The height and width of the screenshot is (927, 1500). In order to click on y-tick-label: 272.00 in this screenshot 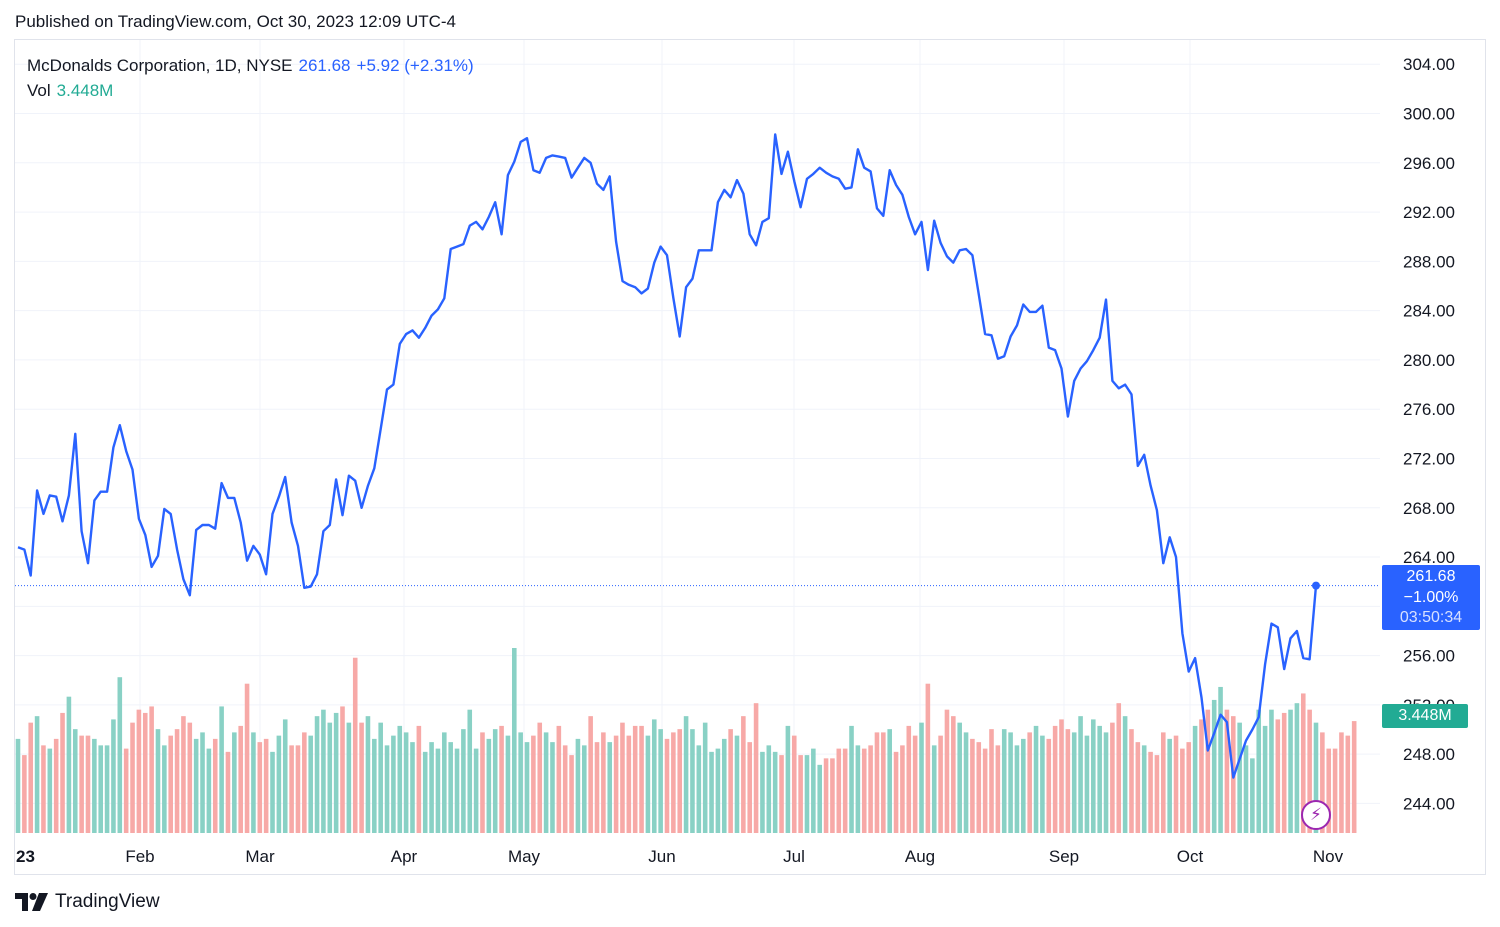, I will do `click(1429, 458)`.